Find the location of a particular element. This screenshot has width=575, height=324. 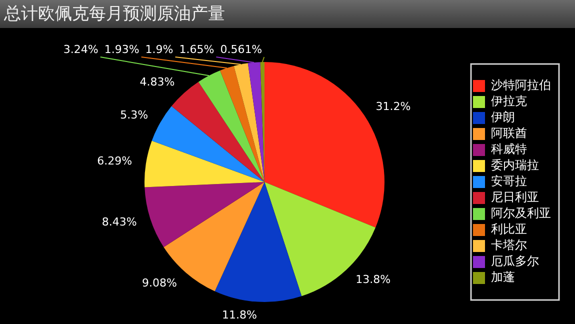

data-label: 9.08% is located at coordinates (159, 283).